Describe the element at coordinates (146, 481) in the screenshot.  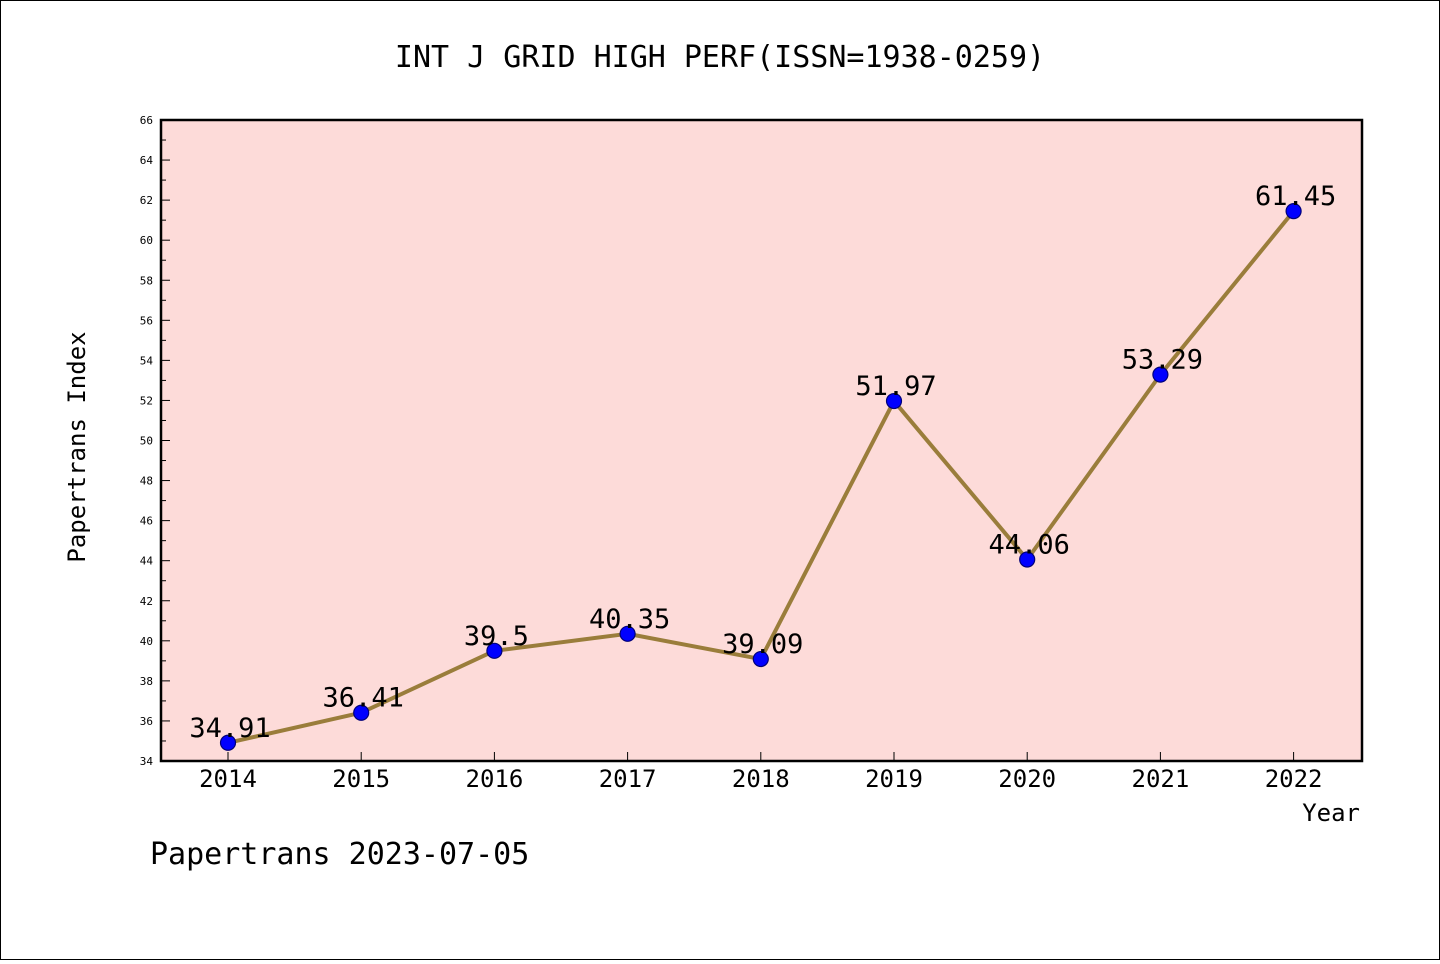
I see `y-tick-label: 48` at that location.